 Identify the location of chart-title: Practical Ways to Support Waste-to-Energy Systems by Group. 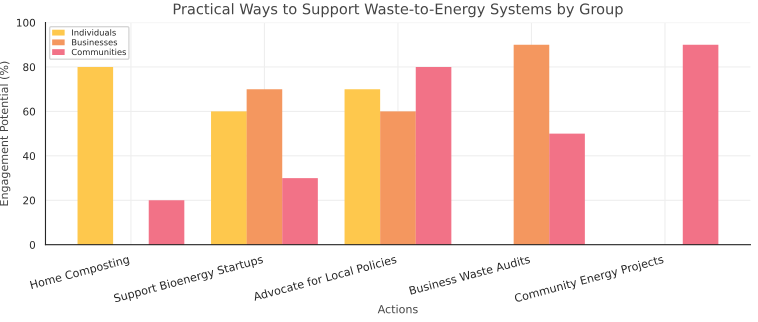
(398, 10).